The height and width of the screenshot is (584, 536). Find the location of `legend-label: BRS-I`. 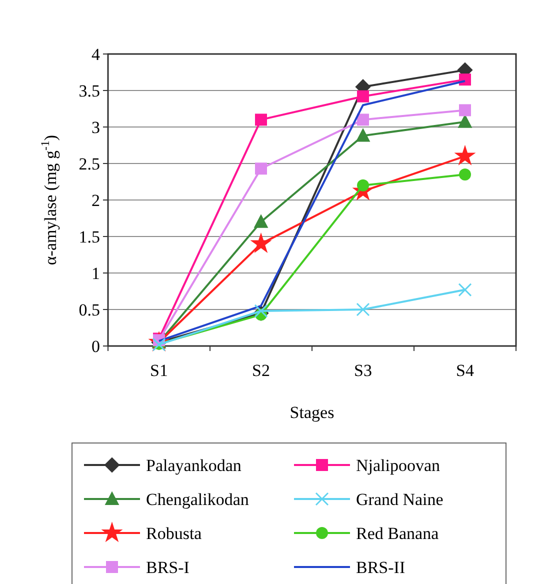

legend-label: BRS-I is located at coordinates (168, 567).